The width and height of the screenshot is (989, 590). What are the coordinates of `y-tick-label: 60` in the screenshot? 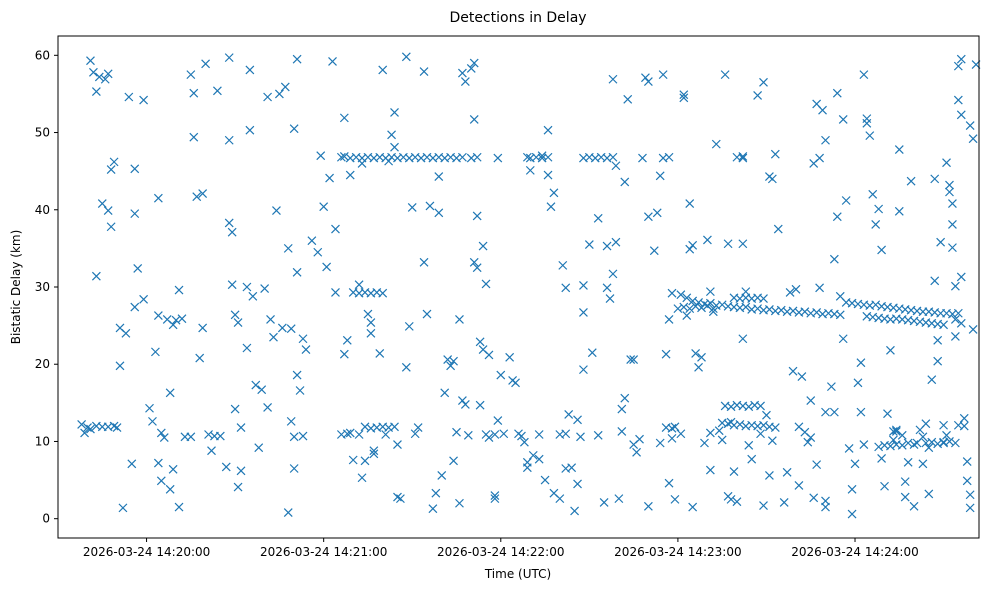 It's located at (42, 55).